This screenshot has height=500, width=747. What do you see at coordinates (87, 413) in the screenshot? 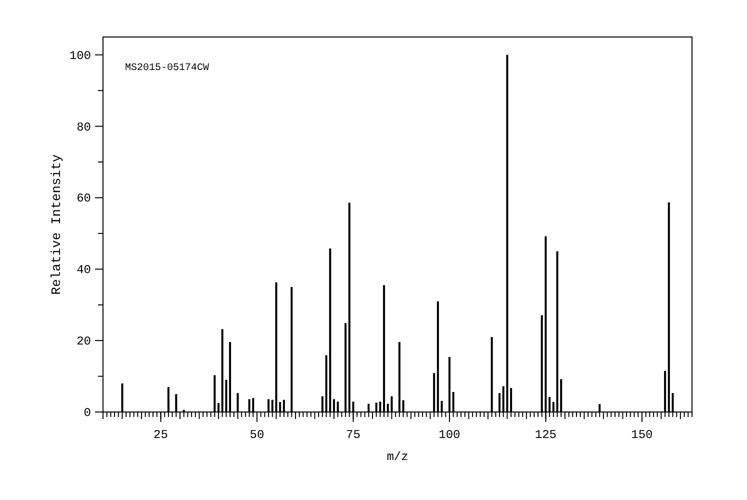
I see `y-tick-label: 0` at bounding box center [87, 413].